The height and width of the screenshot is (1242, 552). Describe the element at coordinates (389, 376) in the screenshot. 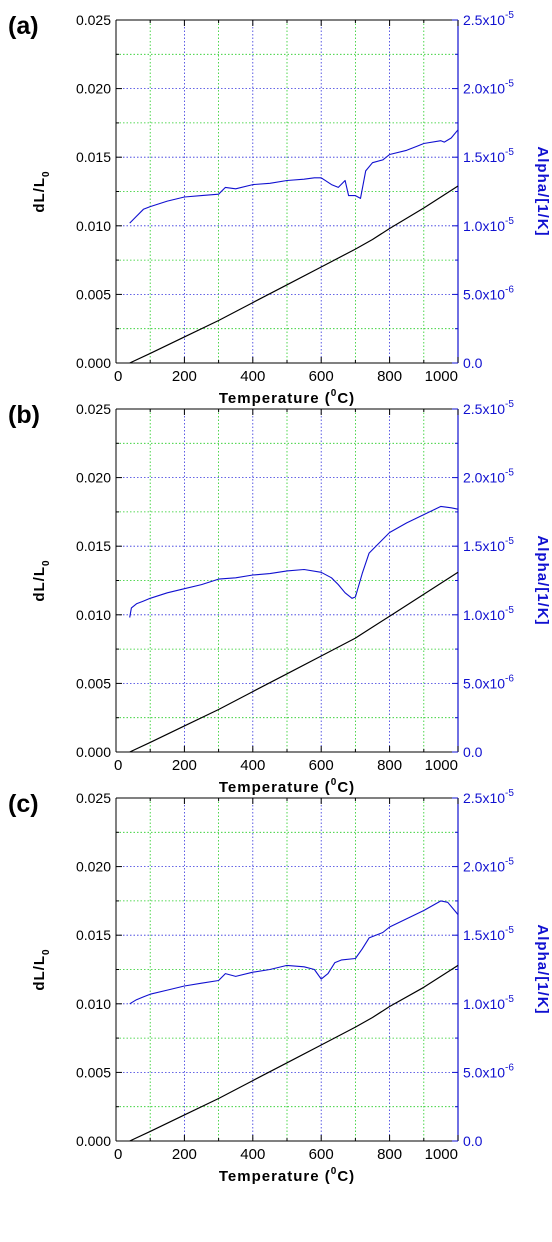

I see `x-tick-label: 800` at that location.